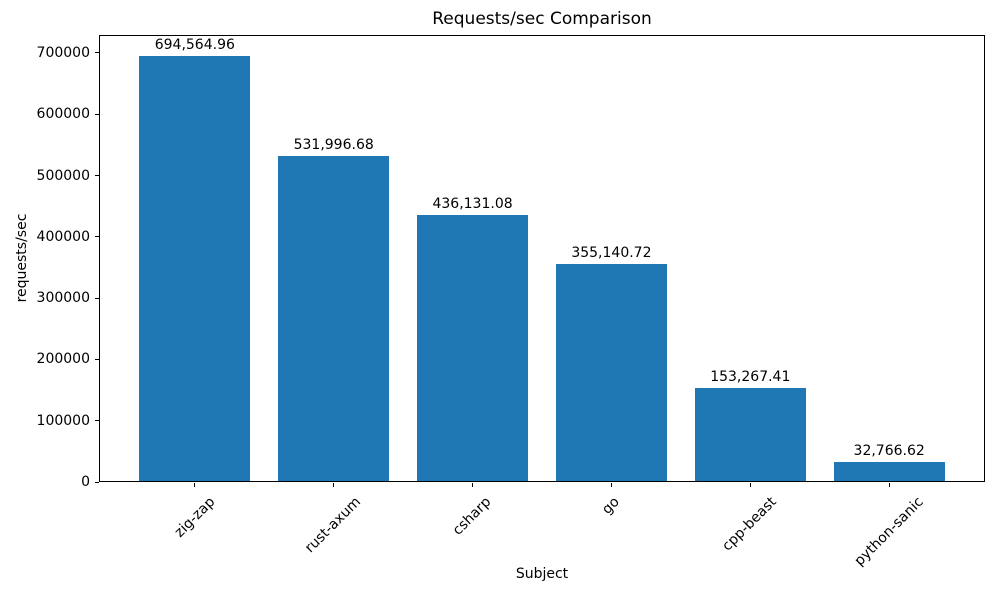  I want to click on bar-csharp, so click(473, 348).